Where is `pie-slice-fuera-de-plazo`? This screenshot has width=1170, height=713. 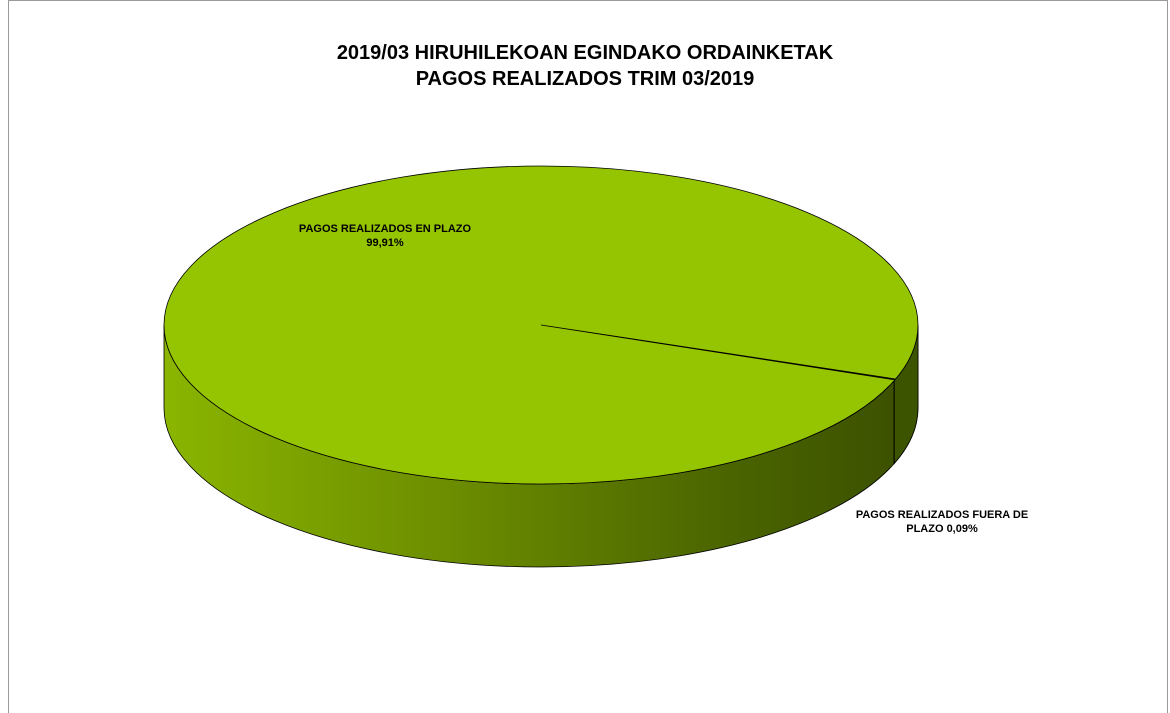
pie-slice-fuera-de-plazo is located at coordinates (718, 352).